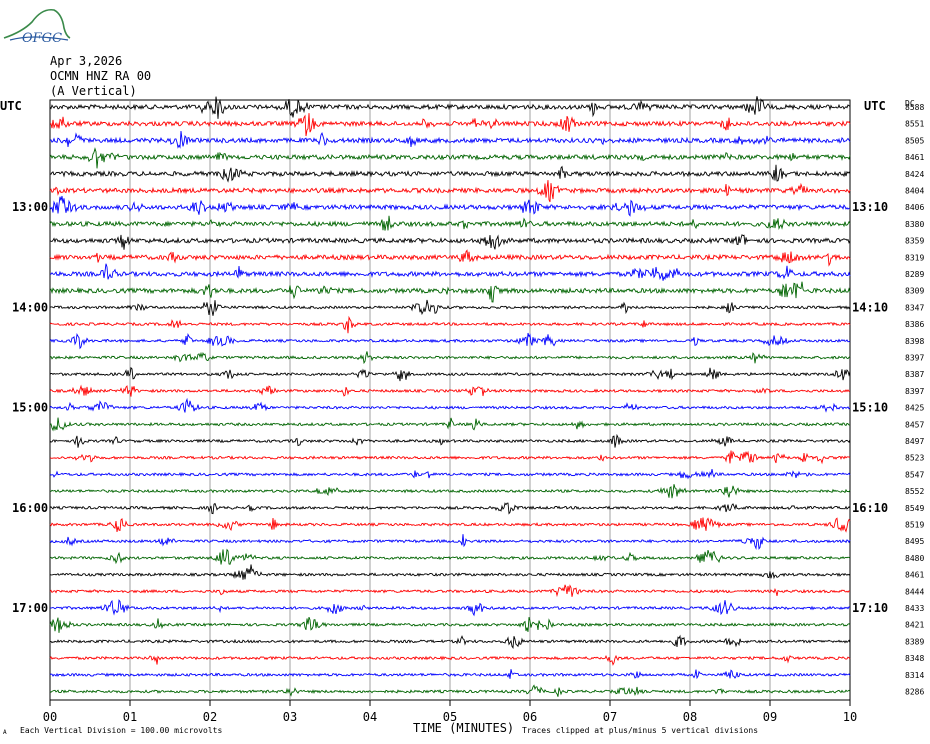 The height and width of the screenshot is (744, 930). Describe the element at coordinates (914, 124) in the screenshot. I see `dc-value: 8551` at that location.